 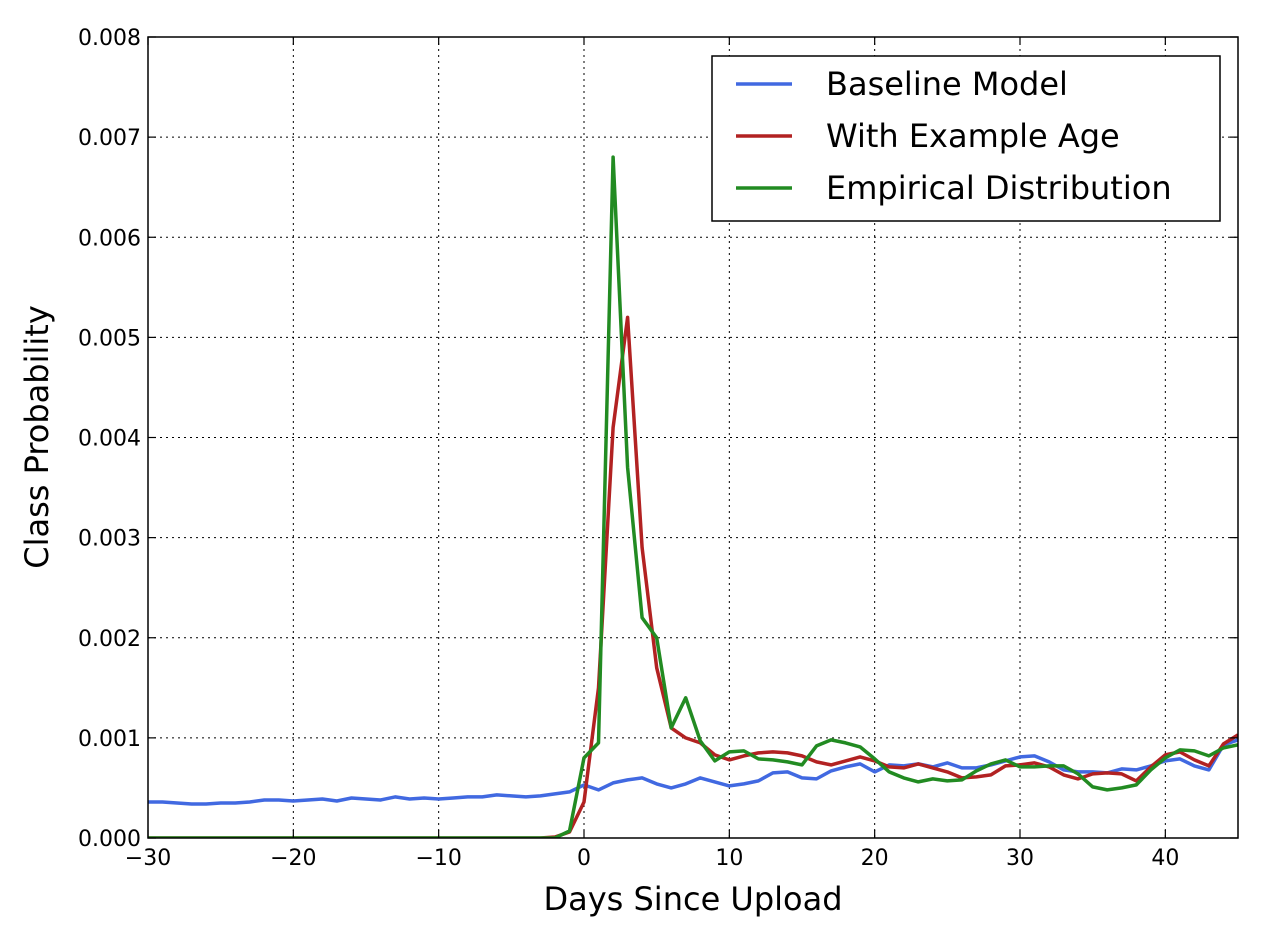 What do you see at coordinates (109, 839) in the screenshot?
I see `y-tick-label: 0.000` at bounding box center [109, 839].